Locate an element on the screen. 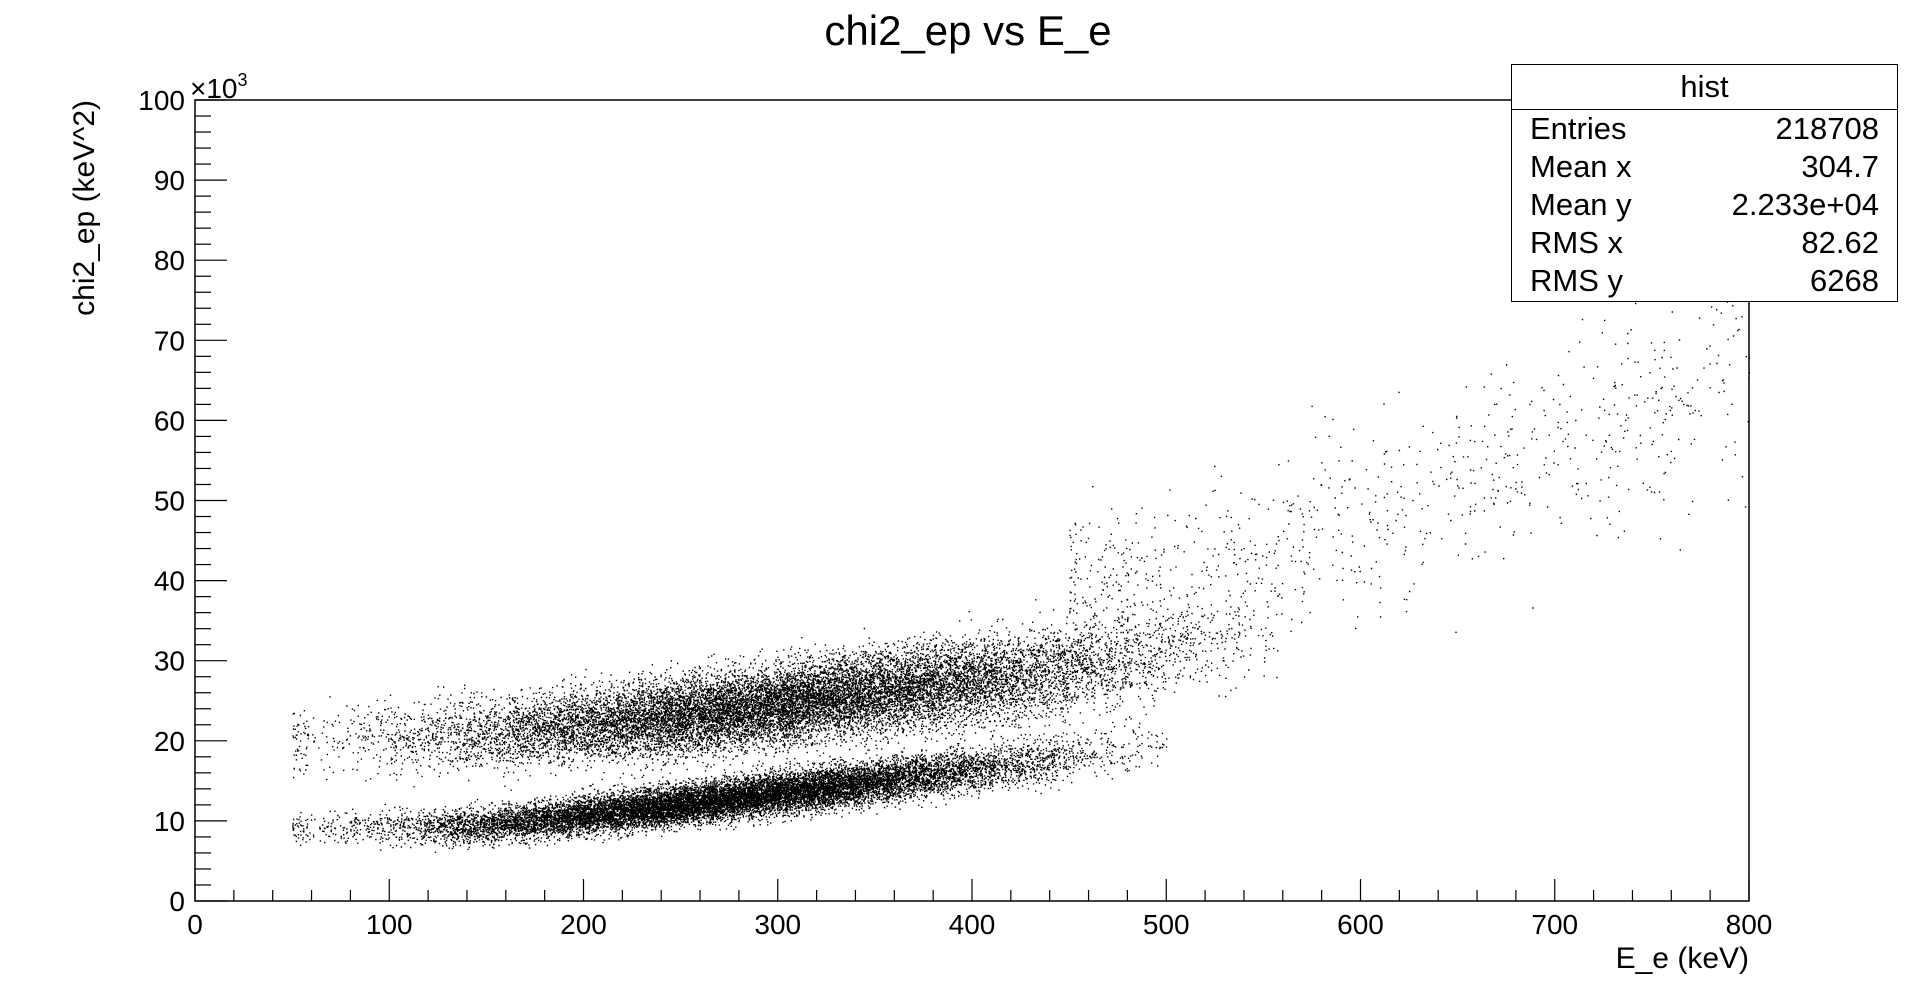 The image size is (1916, 990). stats-label: Mean y is located at coordinates (1581, 204).